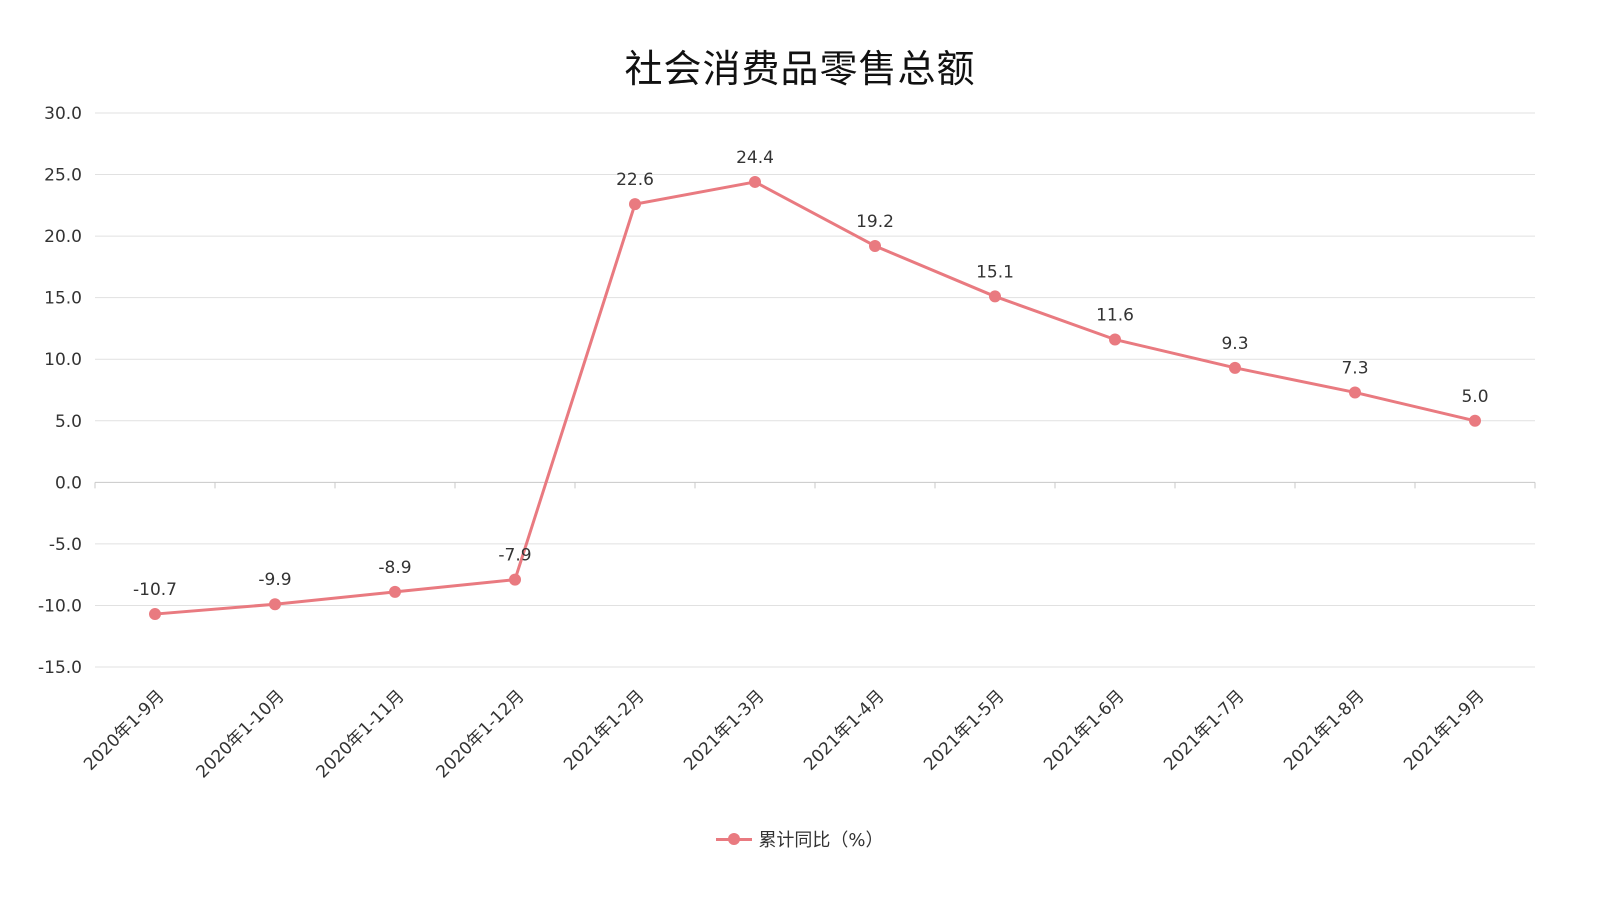 The height and width of the screenshot is (900, 1600). Describe the element at coordinates (1204, 730) in the screenshot. I see `x-tick-label: 2021年1-7月` at that location.